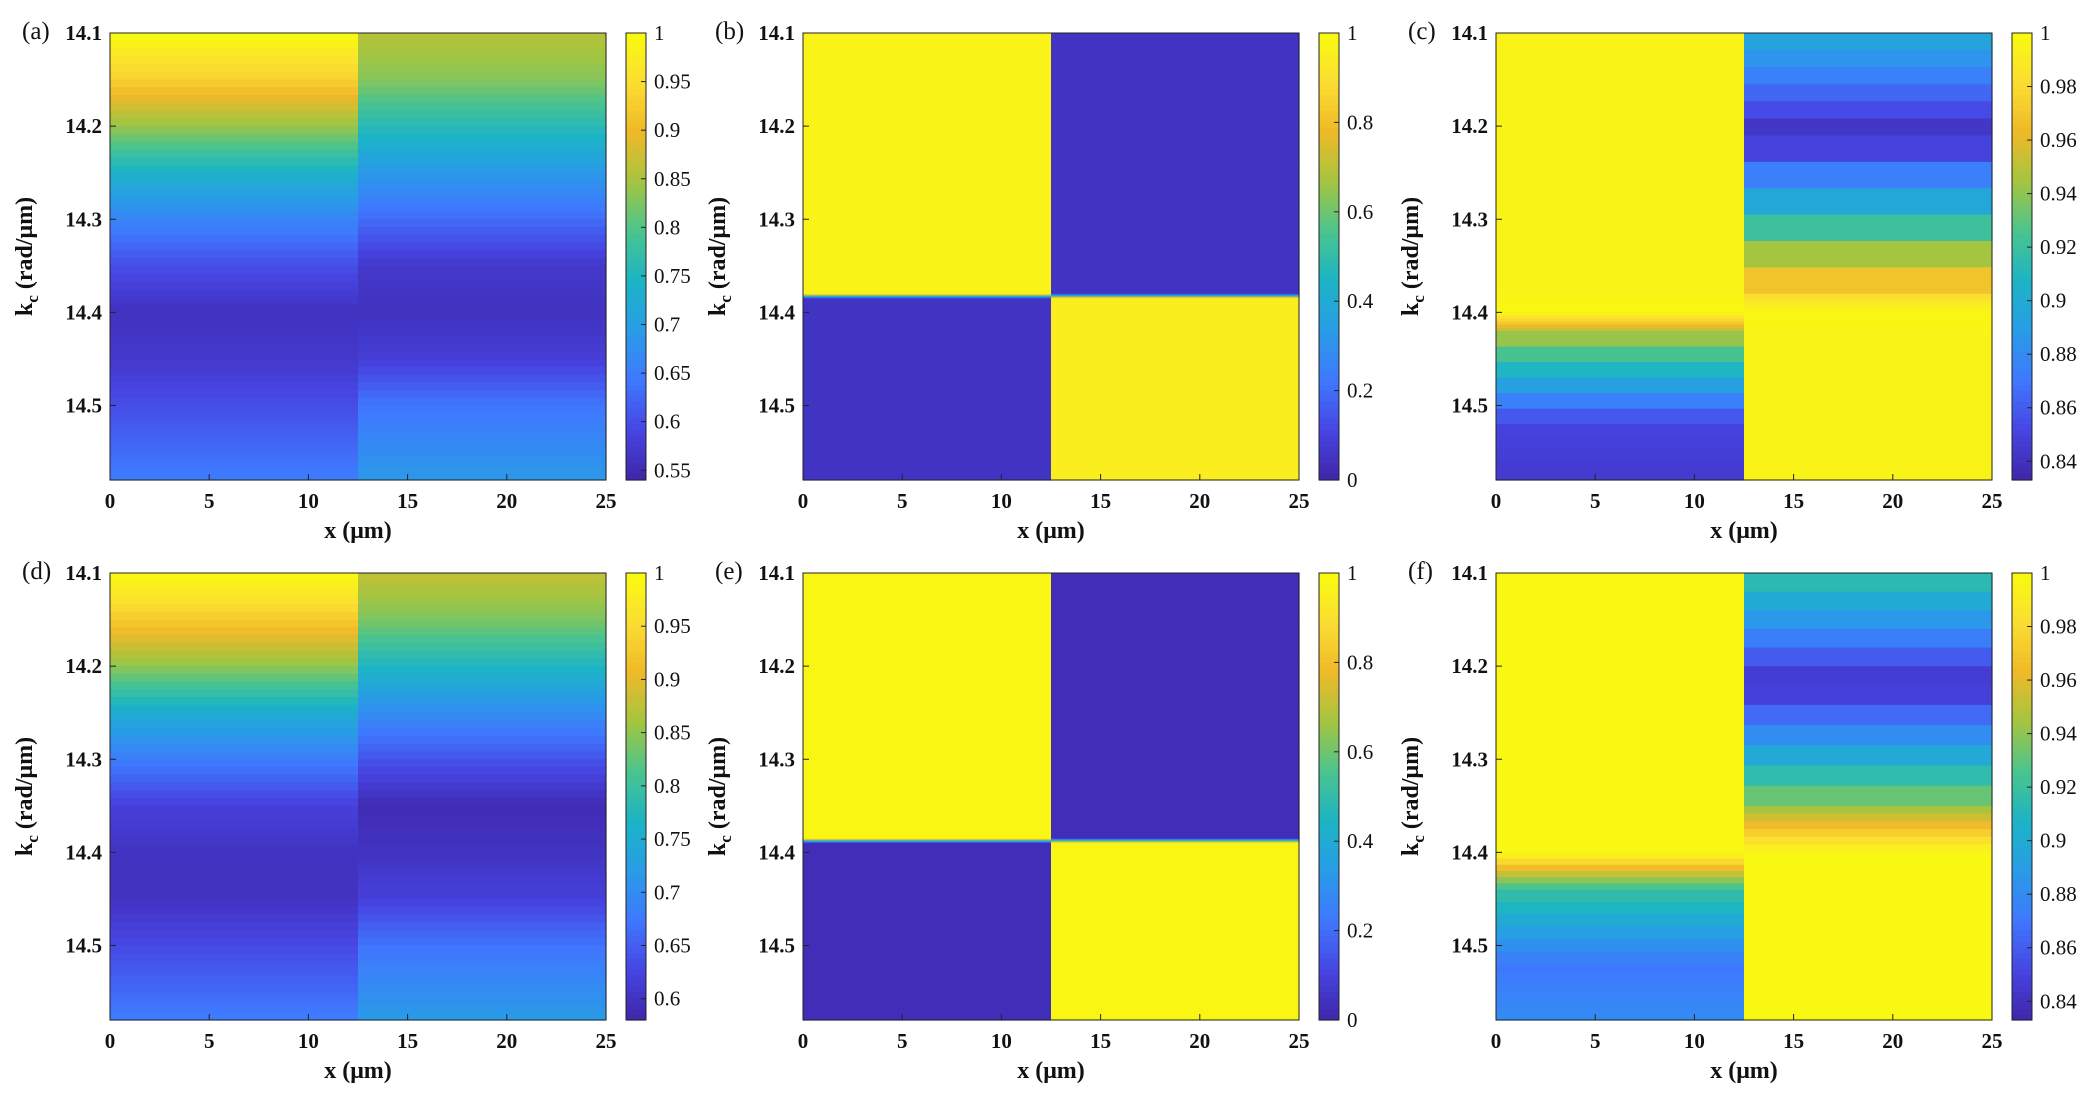 This screenshot has height=1106, width=2092. Describe the element at coordinates (2058, 461) in the screenshot. I see `colorbar-tick-label: 0.84` at that location.